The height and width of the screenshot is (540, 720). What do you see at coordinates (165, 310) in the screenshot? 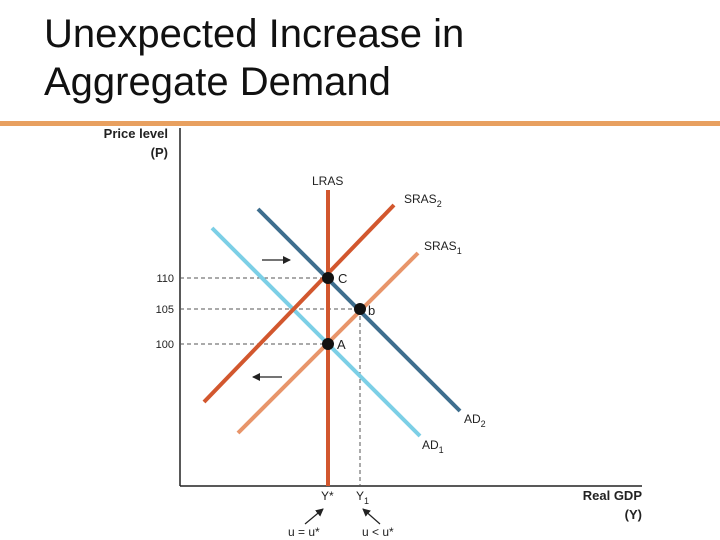
I see `price-tick-105: 105` at bounding box center [165, 310].